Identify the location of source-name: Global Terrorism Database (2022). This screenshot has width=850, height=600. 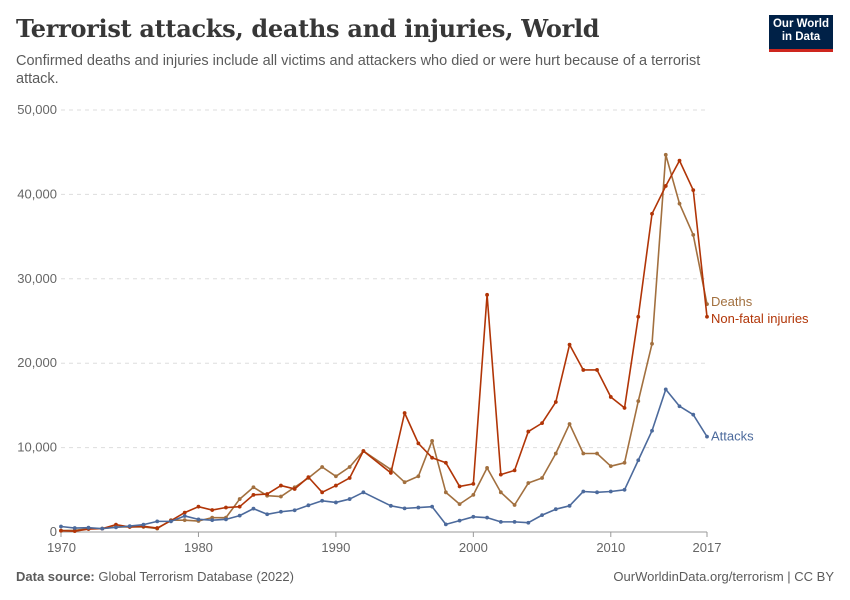
(196, 576).